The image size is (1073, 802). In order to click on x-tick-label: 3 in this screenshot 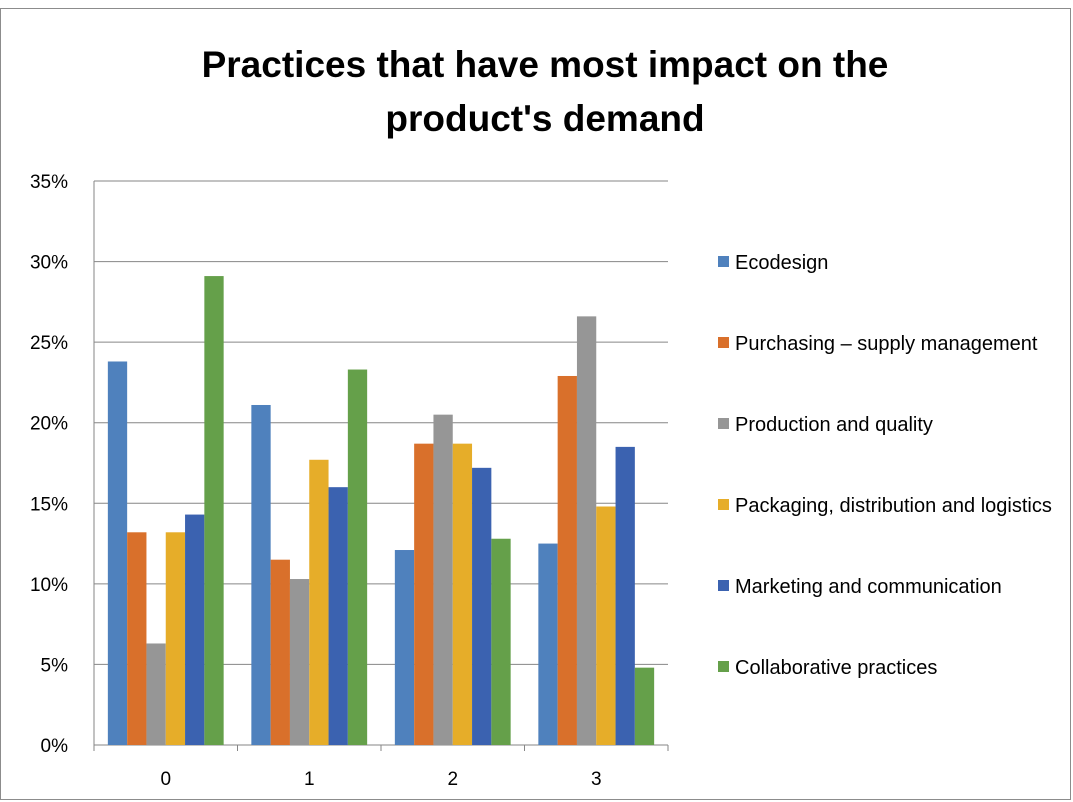, I will do `click(596, 779)`.